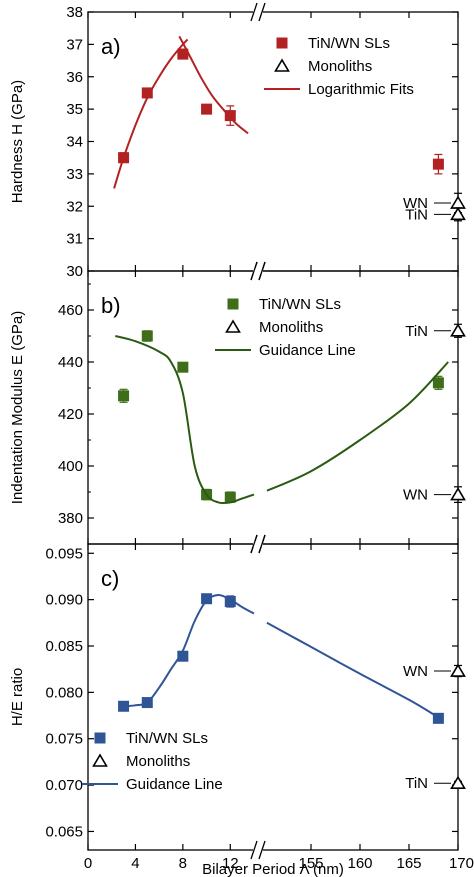 This screenshot has height=877, width=474. I want to click on legend: TiN/WN SLs Monoliths Logarithmic Fits, so click(339, 66).